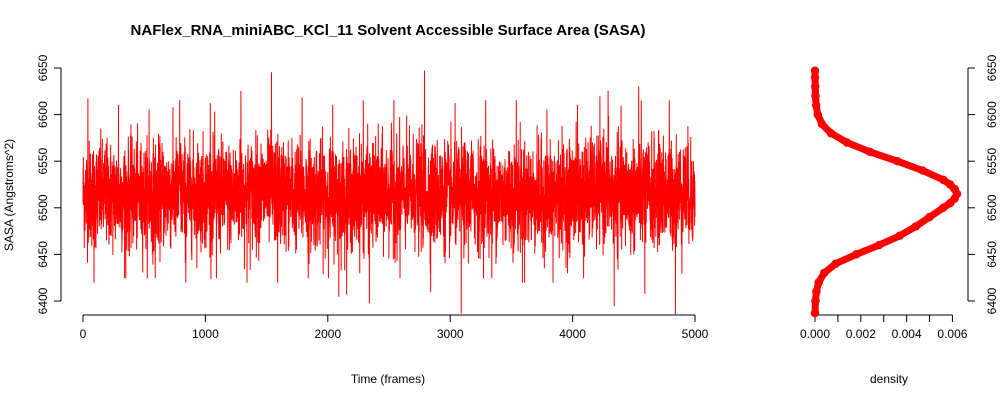  I want to click on y-tick-label: 6550, so click(43, 161).